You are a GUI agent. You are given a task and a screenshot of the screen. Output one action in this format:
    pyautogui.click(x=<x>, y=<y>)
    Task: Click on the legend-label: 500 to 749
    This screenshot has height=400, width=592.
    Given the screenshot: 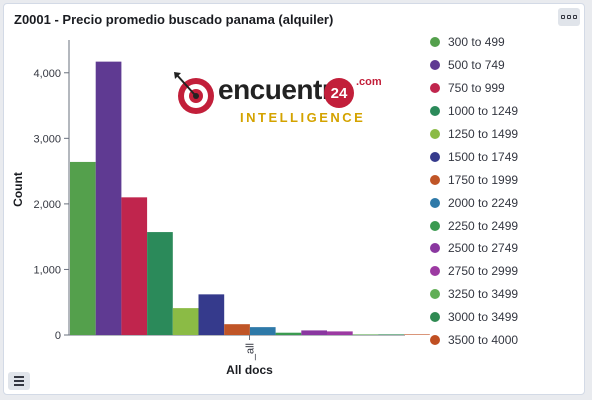 What is the action you would take?
    pyautogui.click(x=476, y=65)
    